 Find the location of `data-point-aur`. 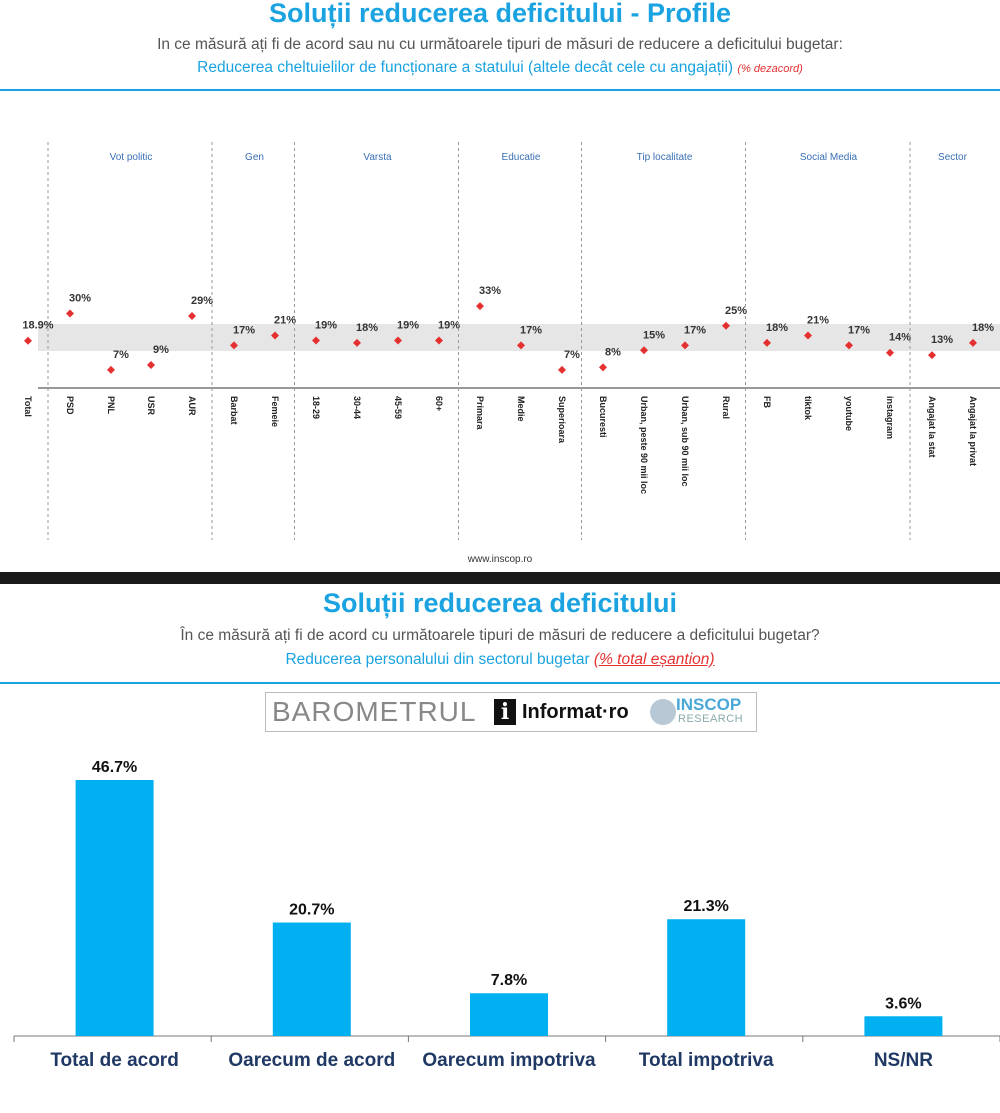

data-point-aur is located at coordinates (192, 315).